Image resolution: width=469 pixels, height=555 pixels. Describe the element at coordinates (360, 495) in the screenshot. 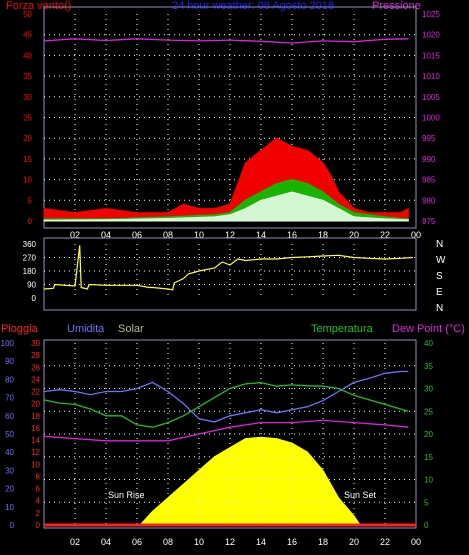

I see `sunset-label: Sun Set` at that location.